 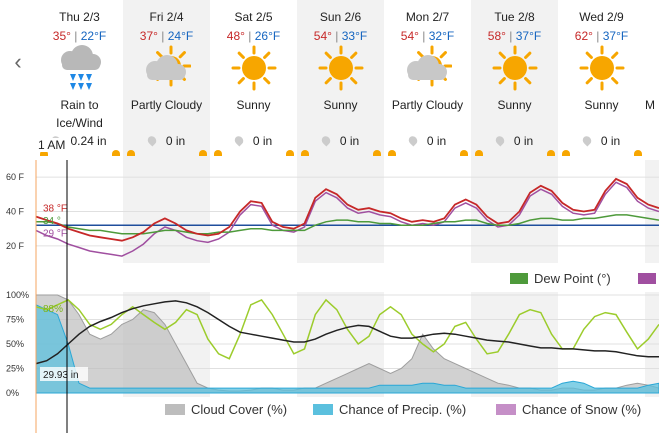 What do you see at coordinates (514, 17) in the screenshot?
I see `day-label: Tue 2/8` at bounding box center [514, 17].